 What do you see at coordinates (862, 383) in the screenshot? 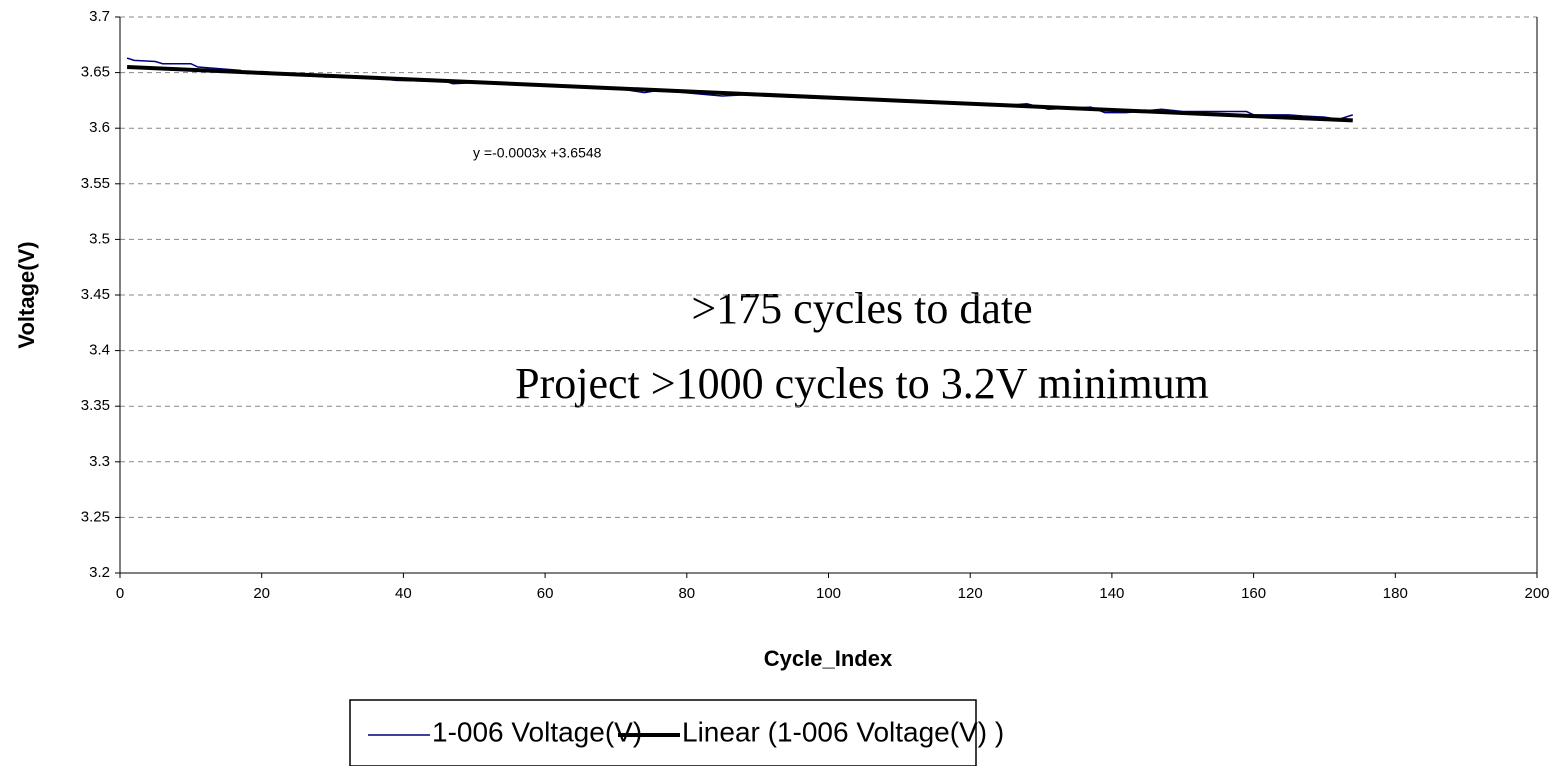
I see `annotation: Project >1000 cycles to 3.2V minimum` at bounding box center [862, 383].